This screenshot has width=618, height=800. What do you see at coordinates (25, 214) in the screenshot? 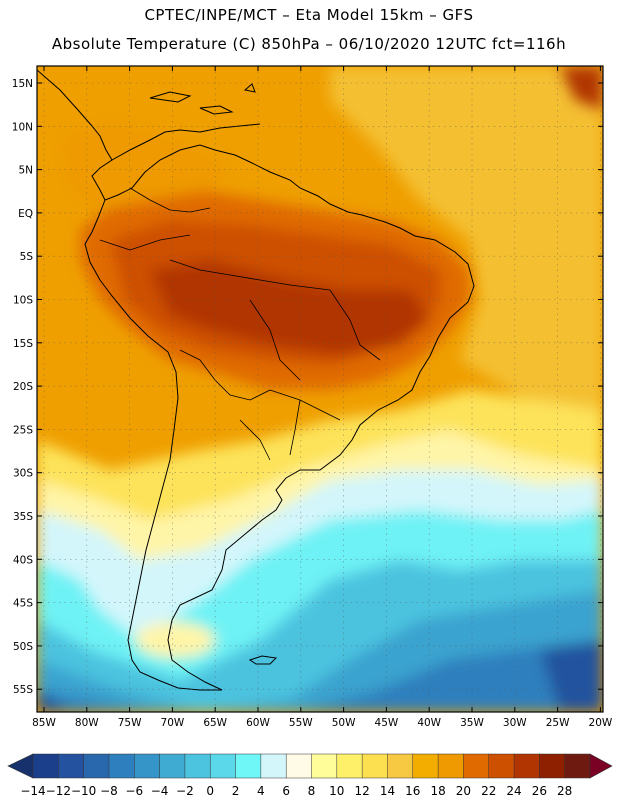
I see `lat-label: EQ` at bounding box center [25, 214].